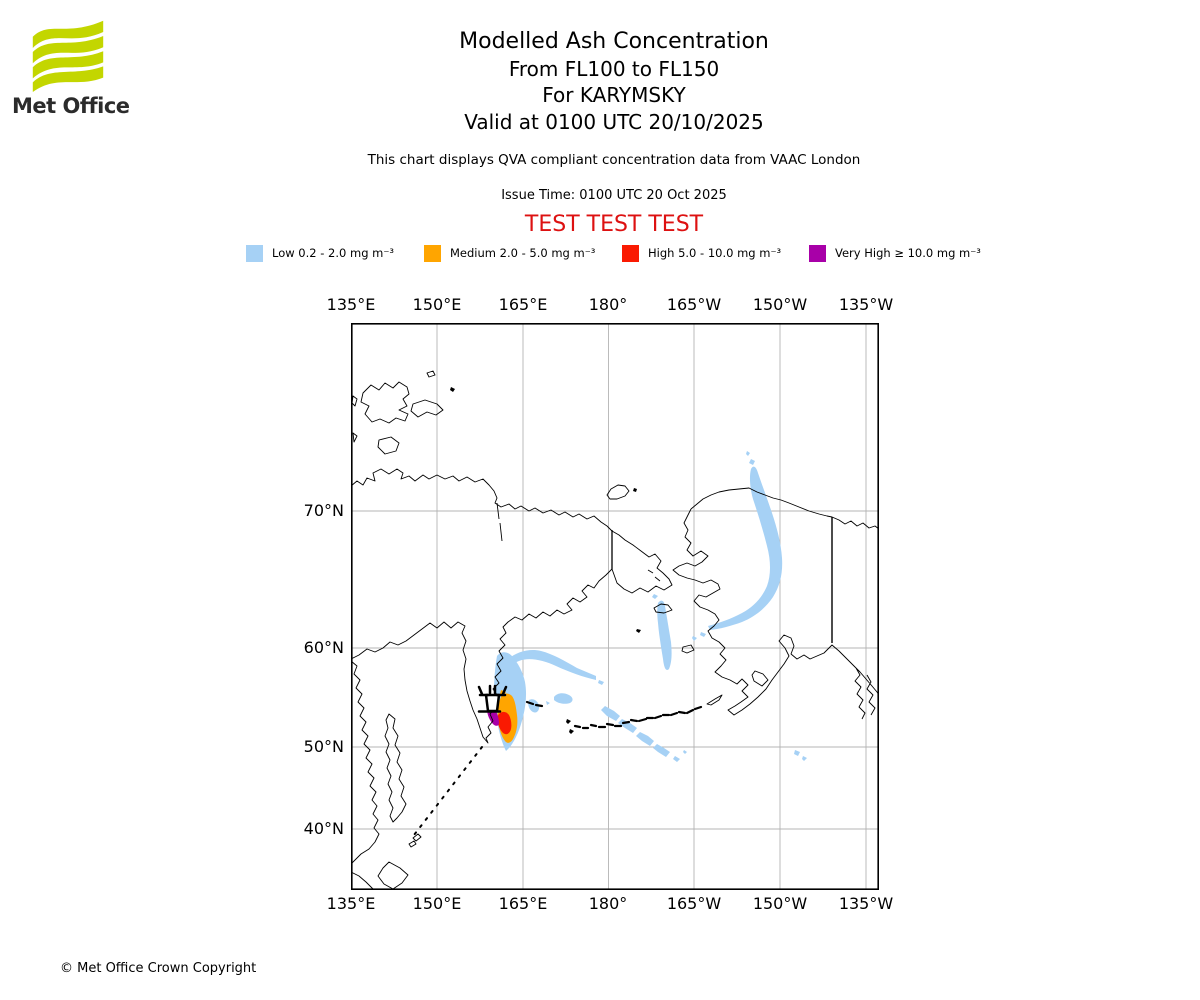  I want to click on flight-level-subtitle: From FL100 to FL150, so click(614, 68).